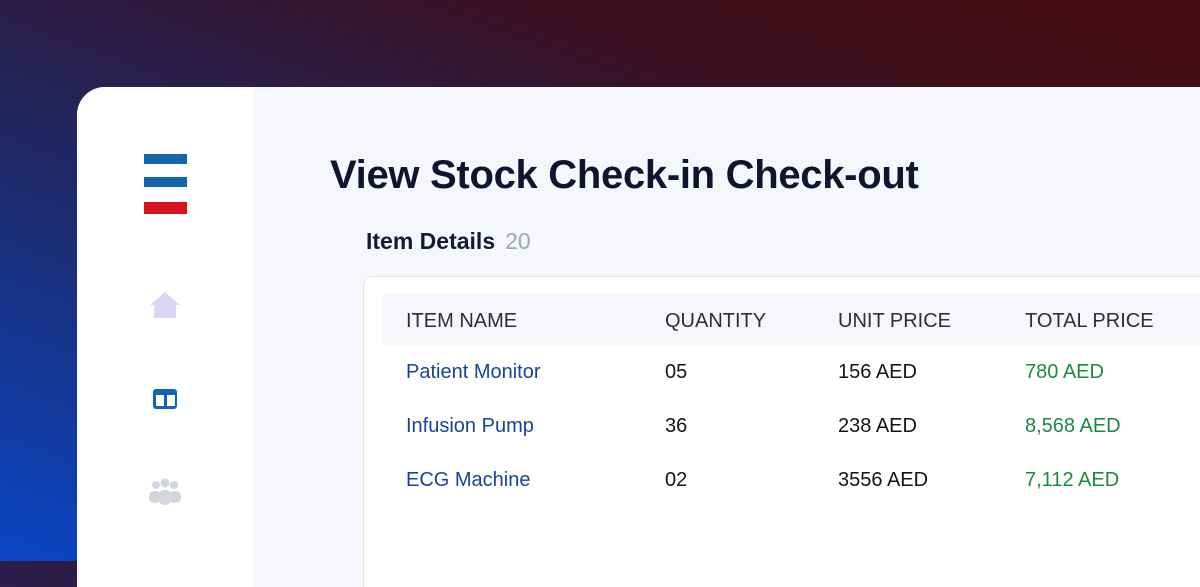 This screenshot has width=1200, height=587. What do you see at coordinates (473, 372) in the screenshot?
I see `item-name: Patient Monitor` at bounding box center [473, 372].